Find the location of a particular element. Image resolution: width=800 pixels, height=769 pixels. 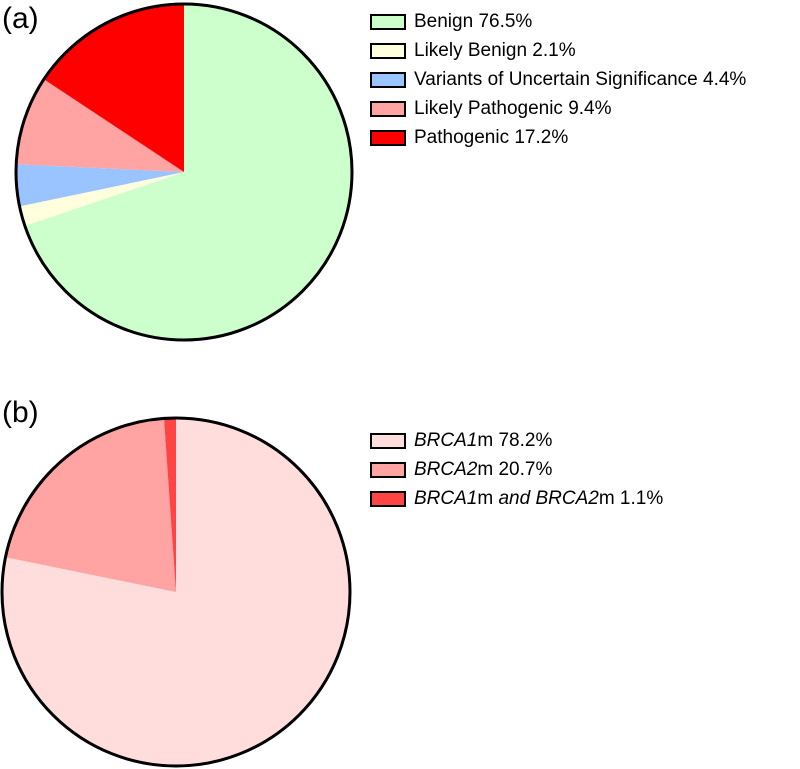

legend-label: Benign 76.5% is located at coordinates (473, 22).